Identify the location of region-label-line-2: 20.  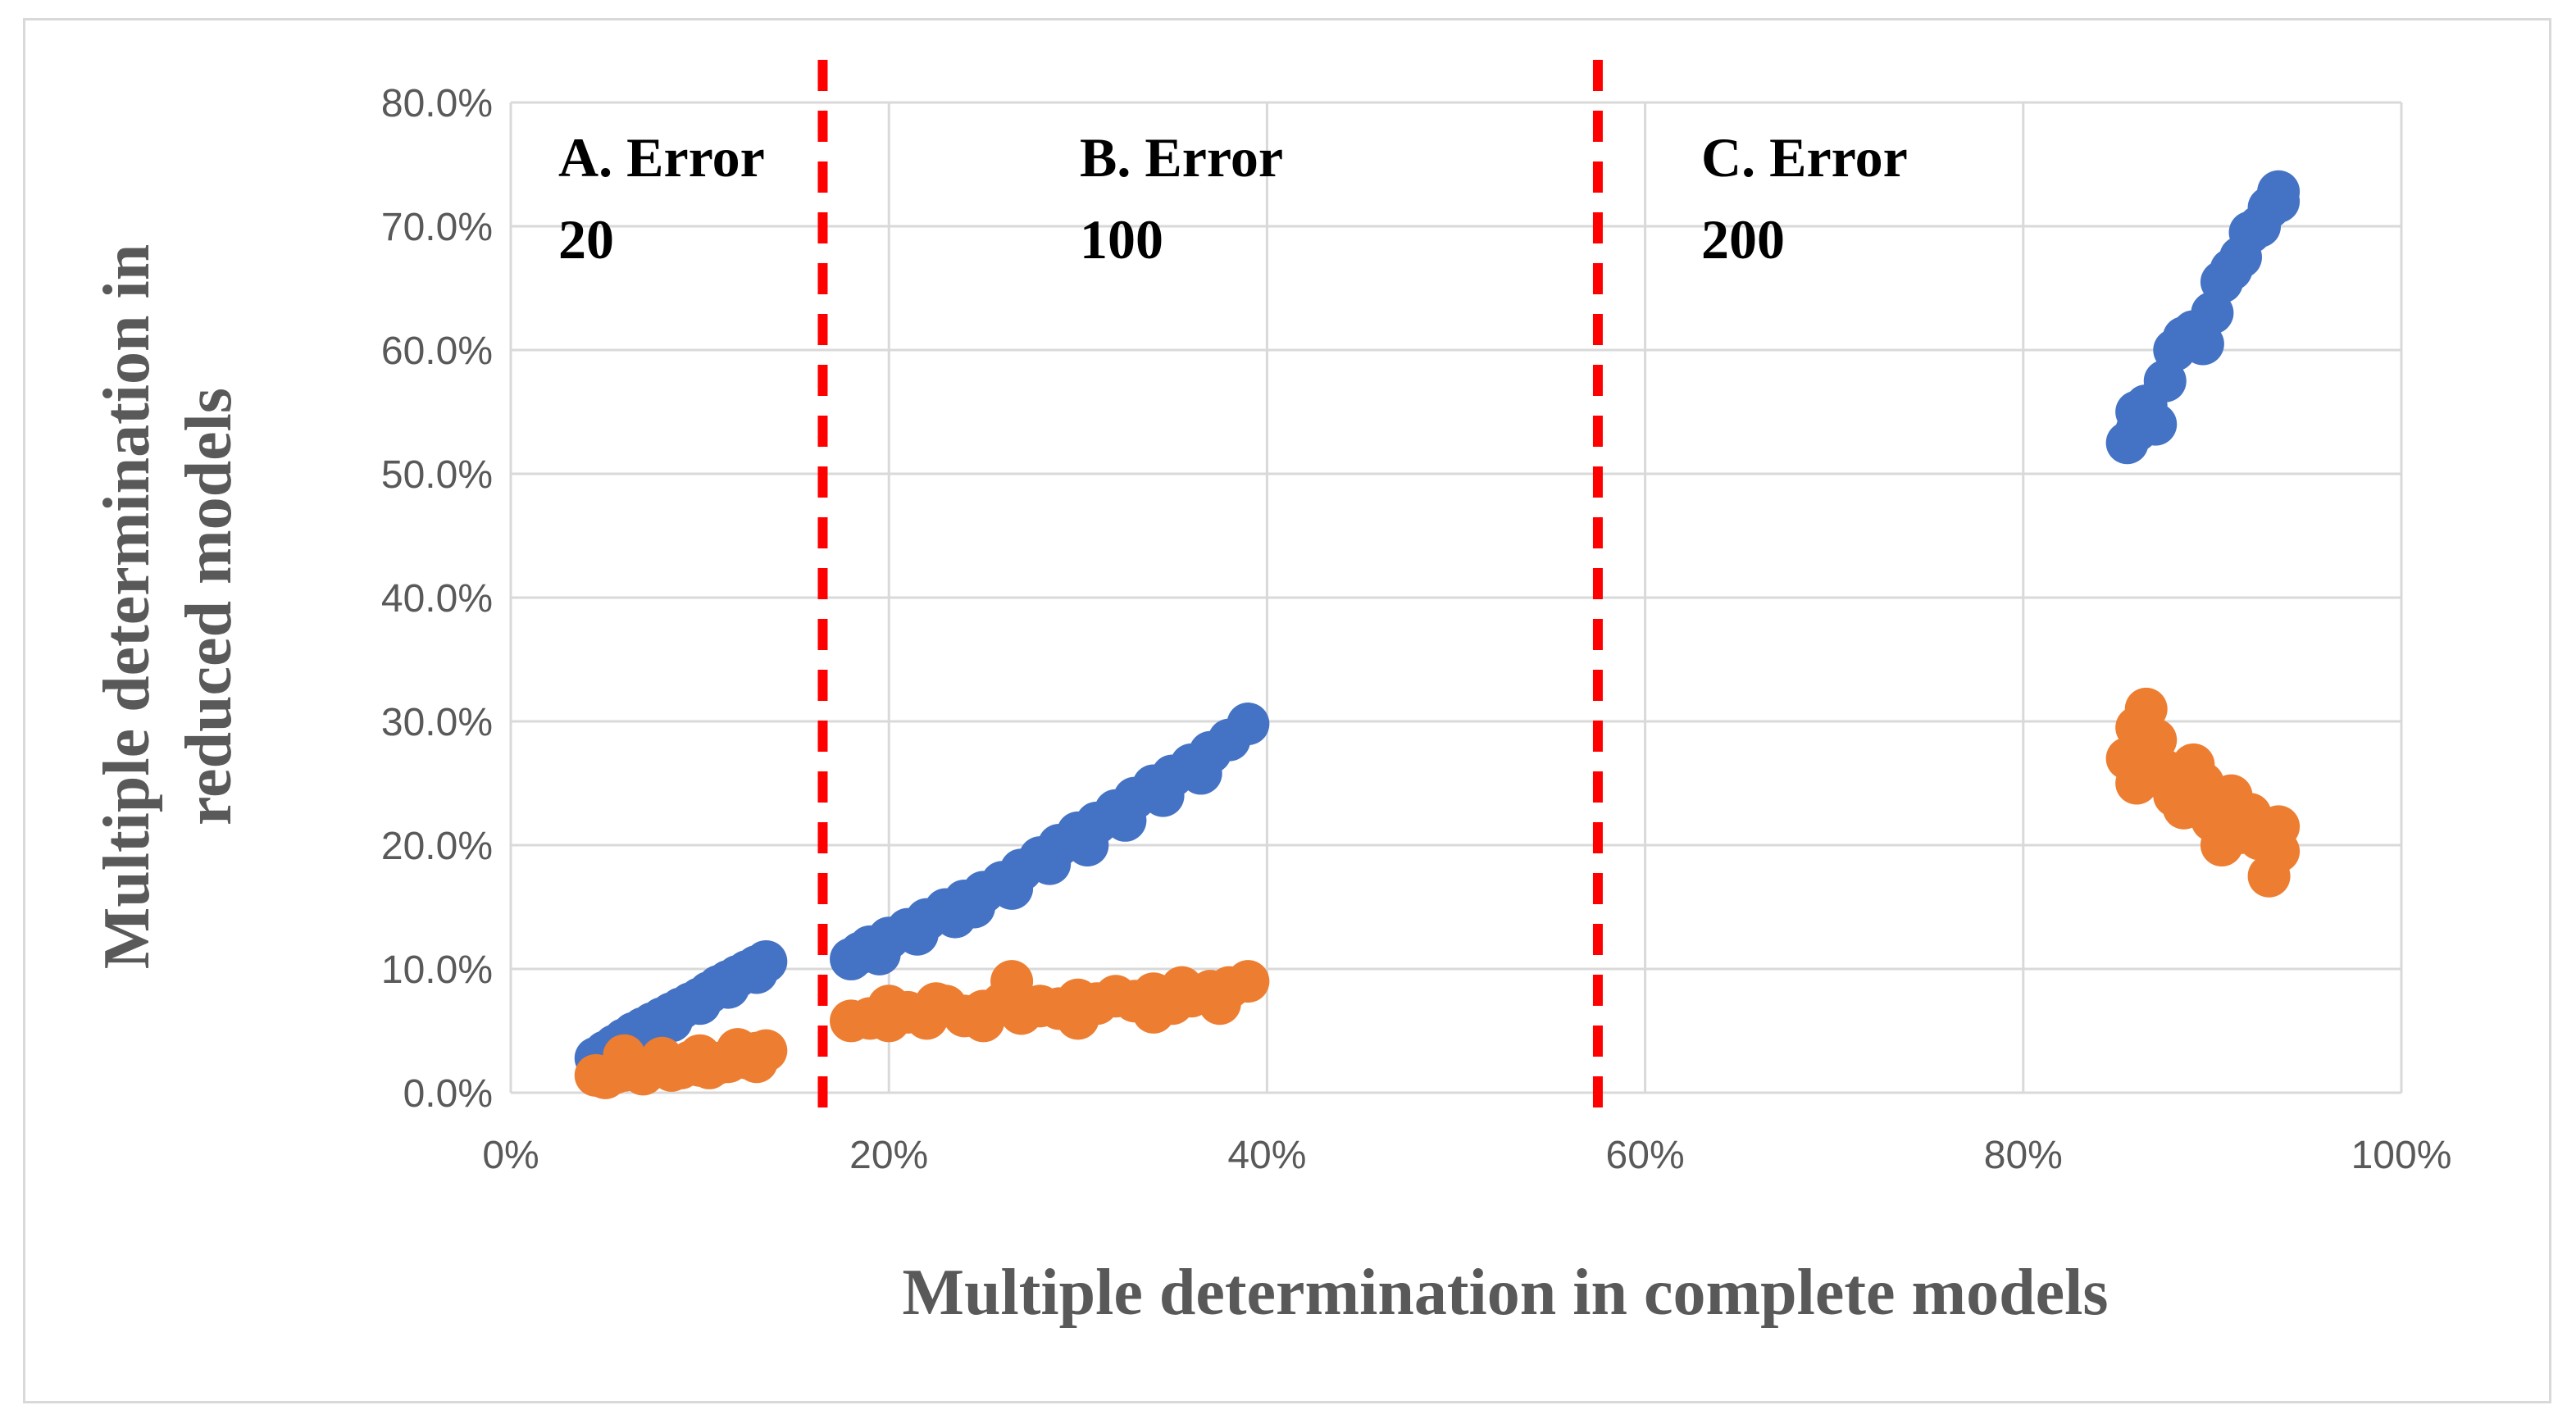
(586, 240).